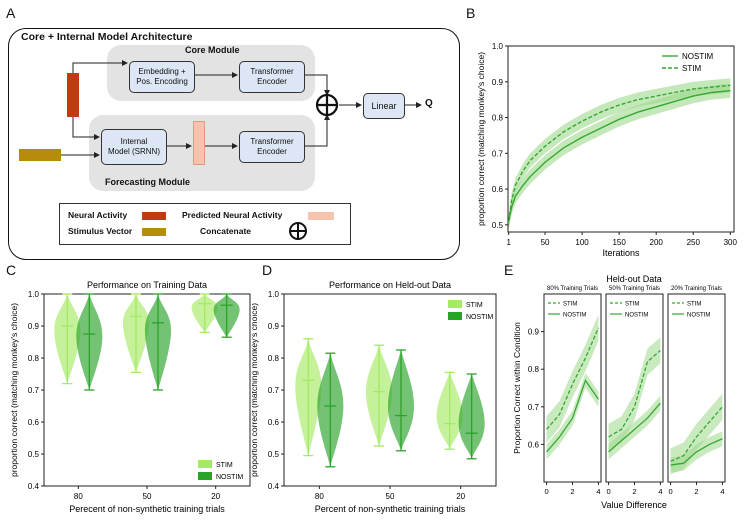 The image size is (747, 528). Describe the element at coordinates (73, 95) in the screenshot. I see `neural-activity-block` at that location.